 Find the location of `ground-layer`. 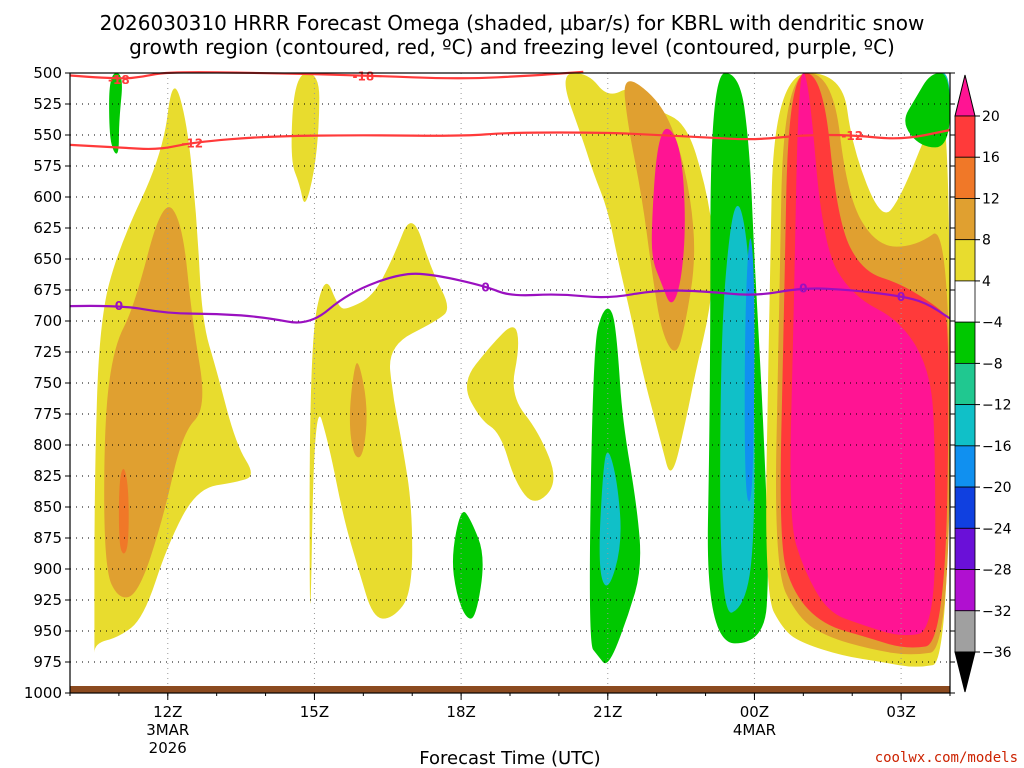

ground-layer is located at coordinates (510, 689).